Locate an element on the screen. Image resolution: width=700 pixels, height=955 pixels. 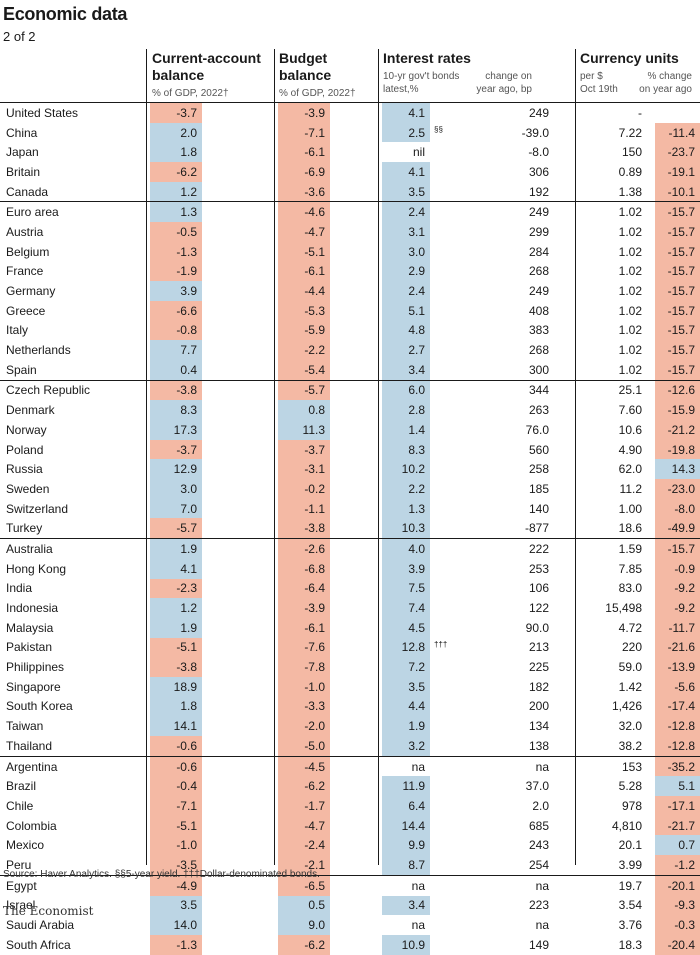
currency-per-dollar-value: 7.60 is located at coordinates (630, 410).